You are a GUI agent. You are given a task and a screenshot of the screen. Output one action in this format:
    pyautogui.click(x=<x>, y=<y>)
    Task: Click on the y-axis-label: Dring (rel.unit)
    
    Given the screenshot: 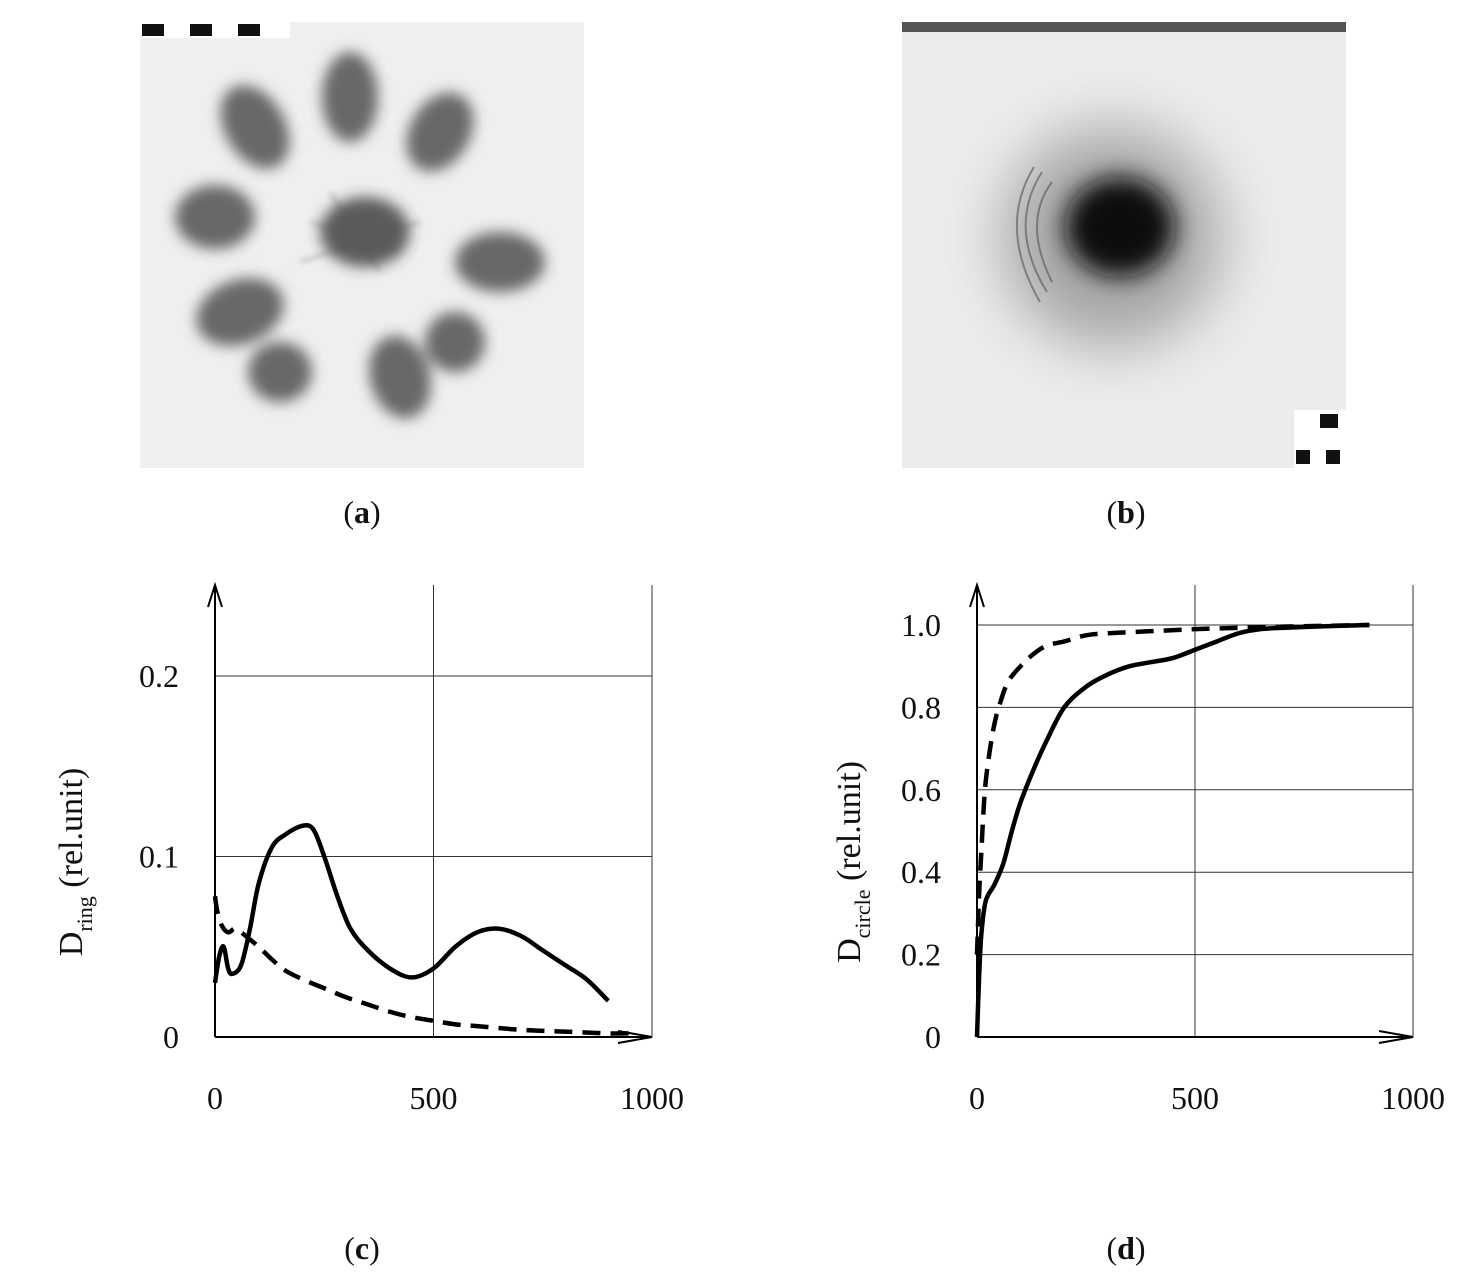 What is the action you would take?
    pyautogui.click(x=75, y=862)
    